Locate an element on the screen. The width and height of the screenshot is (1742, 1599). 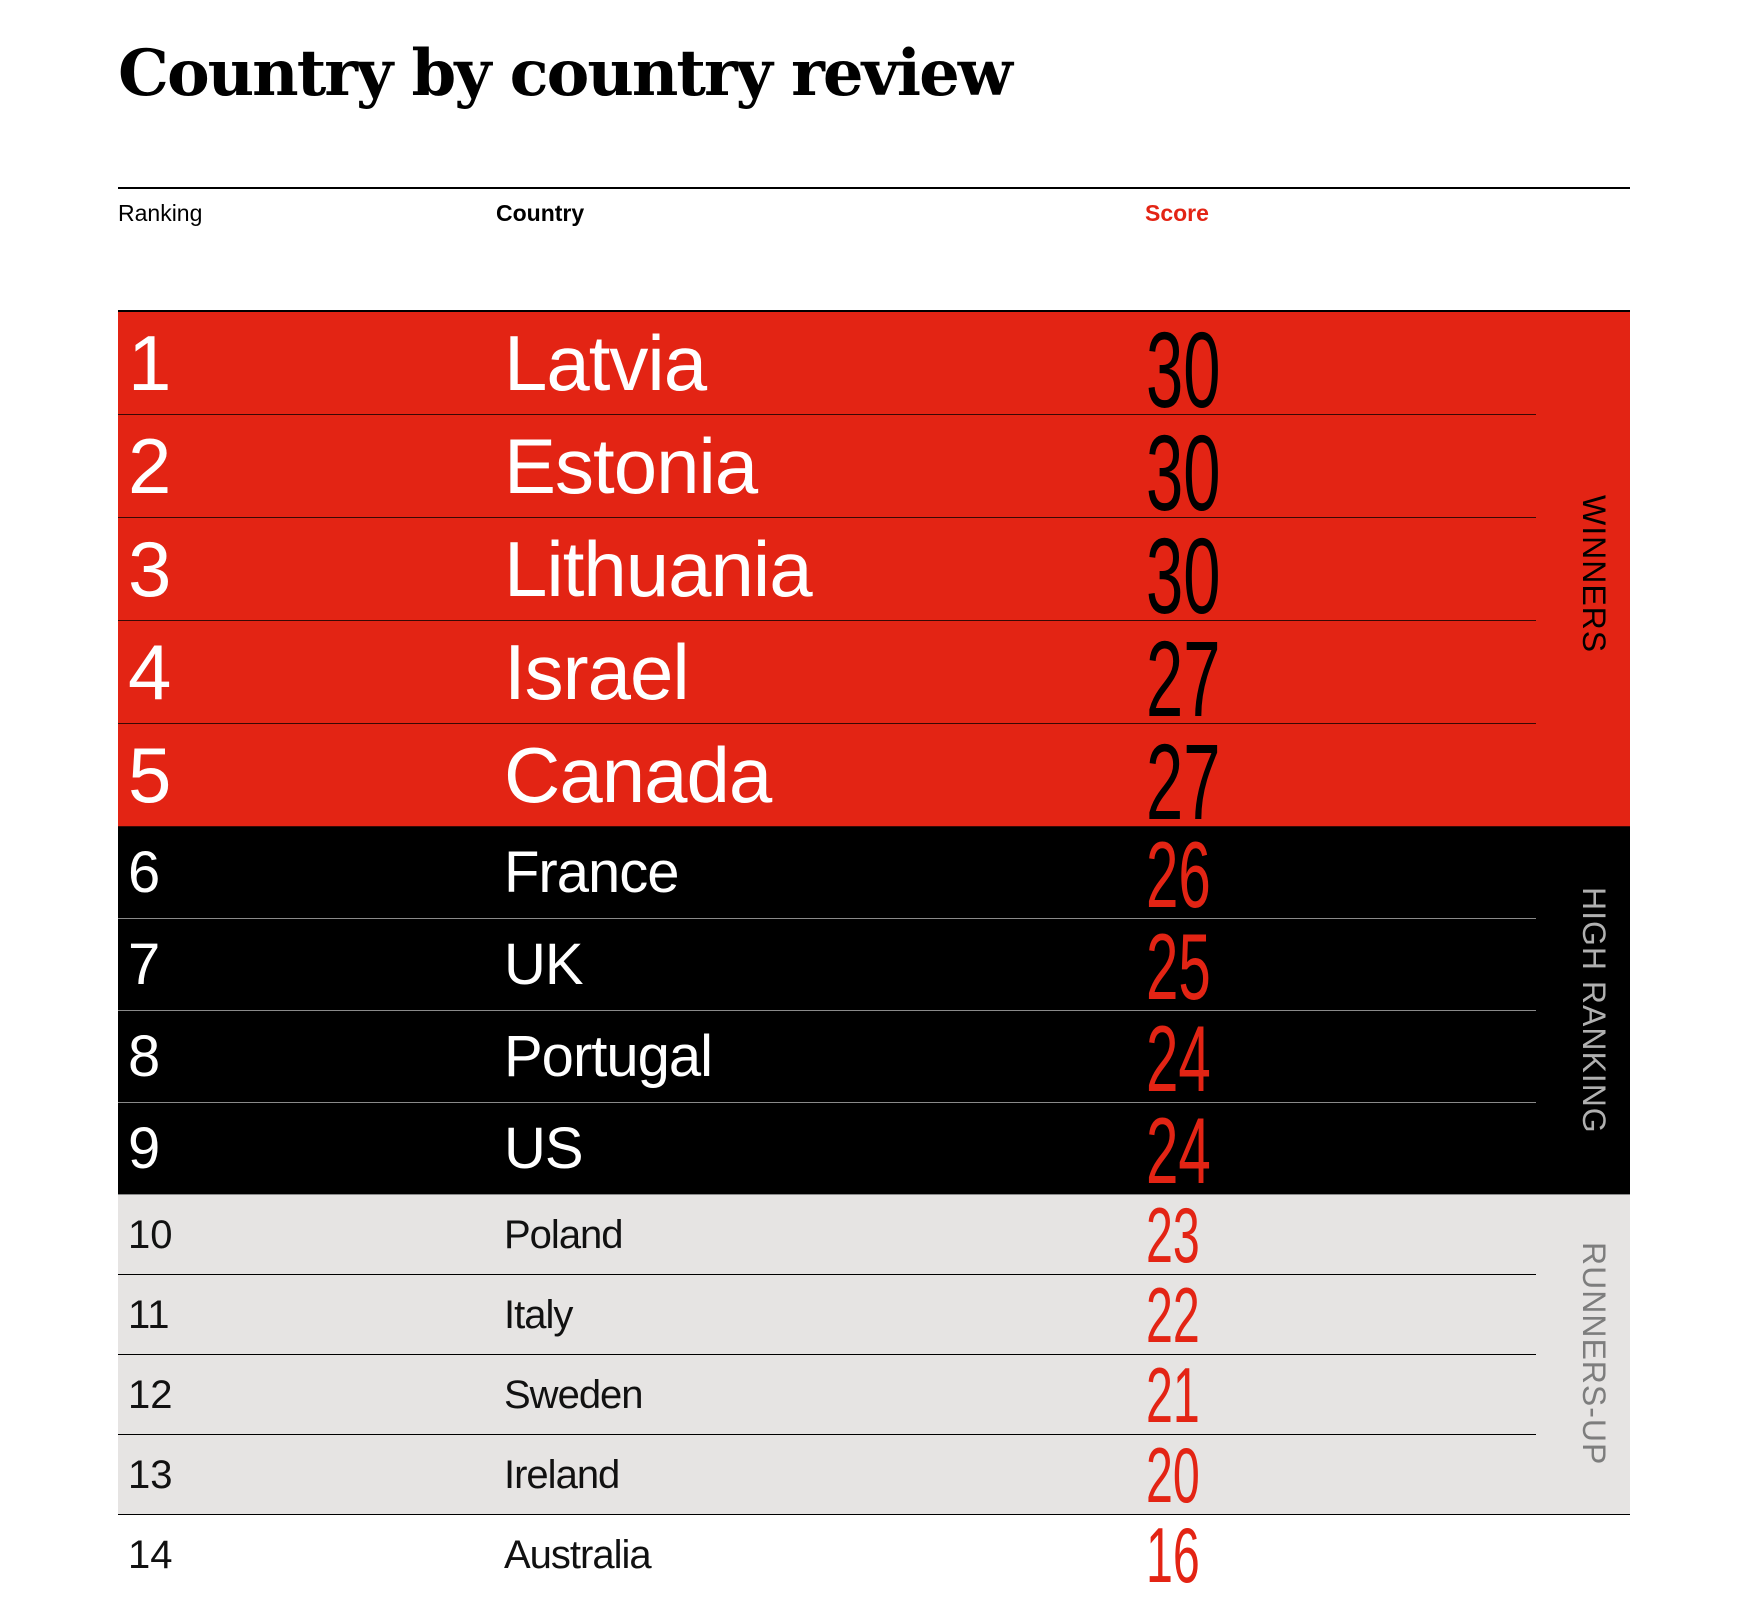
rank-cell: 4 is located at coordinates (150, 672).